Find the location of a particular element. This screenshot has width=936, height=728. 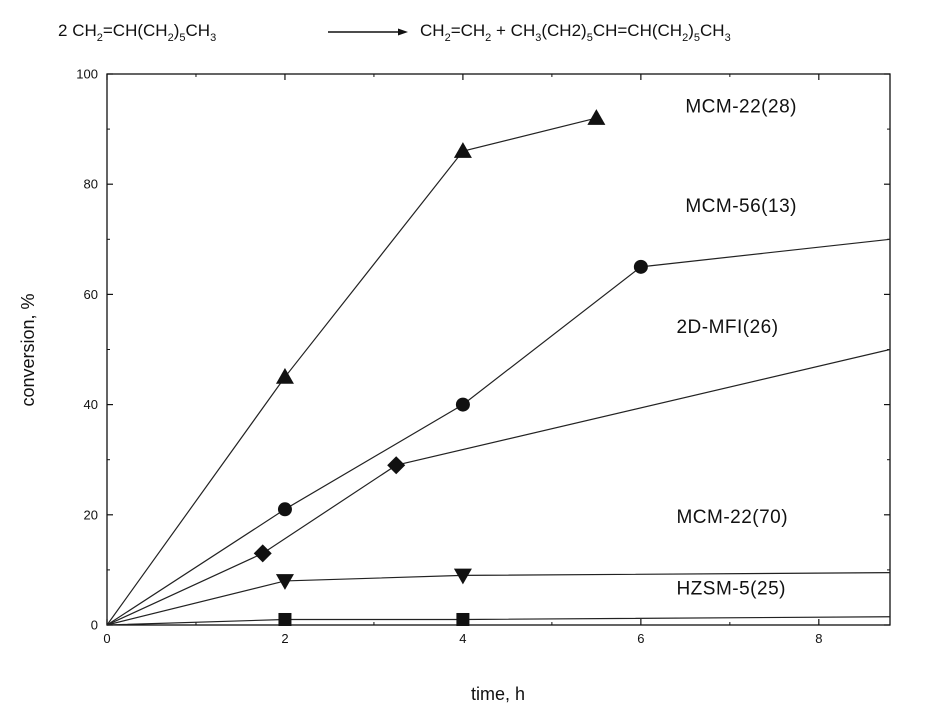

y-tick-label: 20 is located at coordinates (91, 514).